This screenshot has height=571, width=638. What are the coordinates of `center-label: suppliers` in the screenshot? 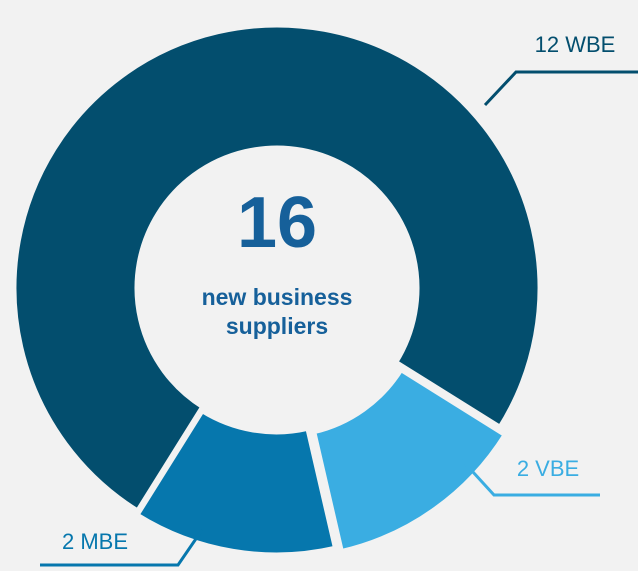 It's located at (277, 326).